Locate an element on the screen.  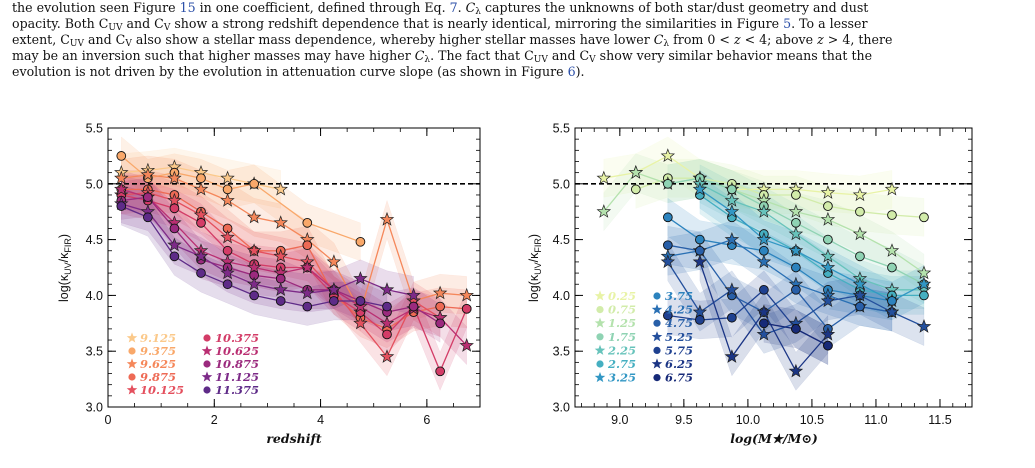
left-x-tick-label: 4 is located at coordinates (320, 420).